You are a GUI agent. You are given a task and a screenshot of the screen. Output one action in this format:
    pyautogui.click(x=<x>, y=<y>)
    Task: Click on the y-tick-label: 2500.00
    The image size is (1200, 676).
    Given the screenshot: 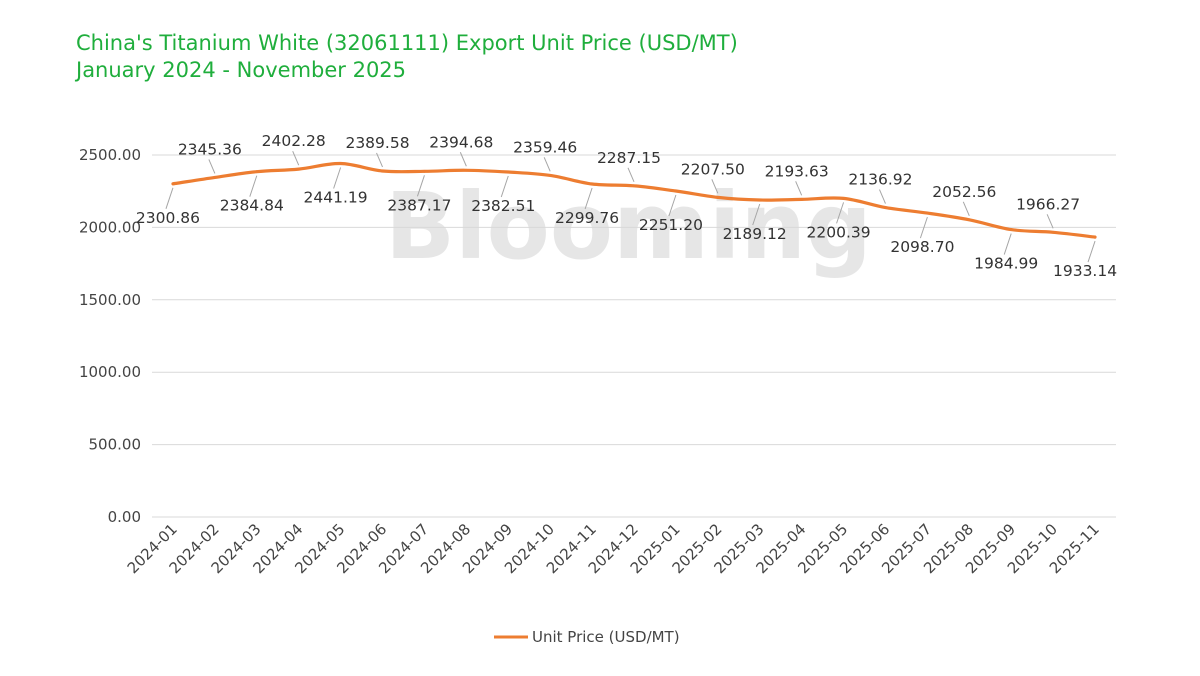 What is the action you would take?
    pyautogui.click(x=110, y=155)
    